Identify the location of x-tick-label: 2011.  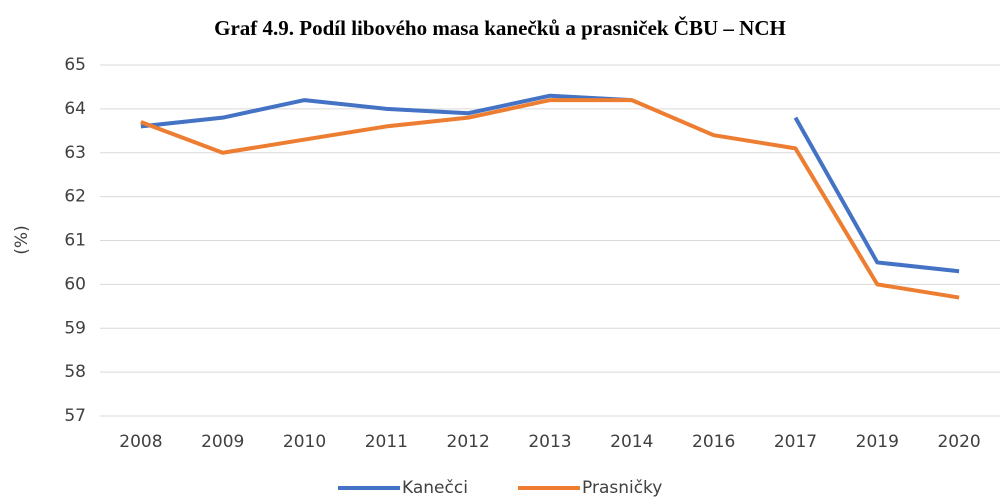
(386, 442).